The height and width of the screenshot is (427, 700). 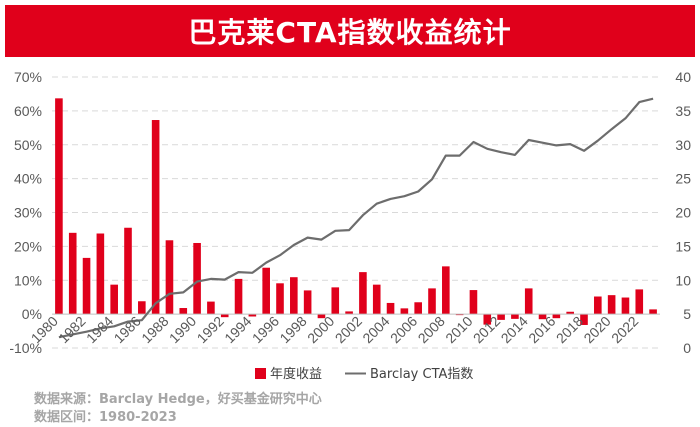 What do you see at coordinates (683, 77) in the screenshot?
I see `right-axis-tick-label: 40` at bounding box center [683, 77].